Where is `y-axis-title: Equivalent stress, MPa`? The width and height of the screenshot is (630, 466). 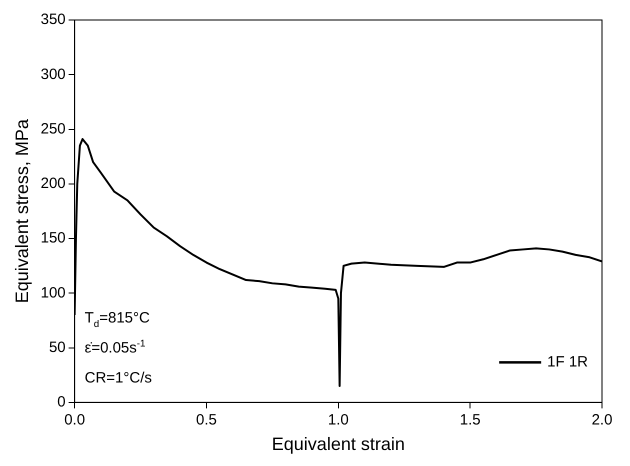
y-axis-title: Equivalent stress, MPa is located at coordinates (22, 211).